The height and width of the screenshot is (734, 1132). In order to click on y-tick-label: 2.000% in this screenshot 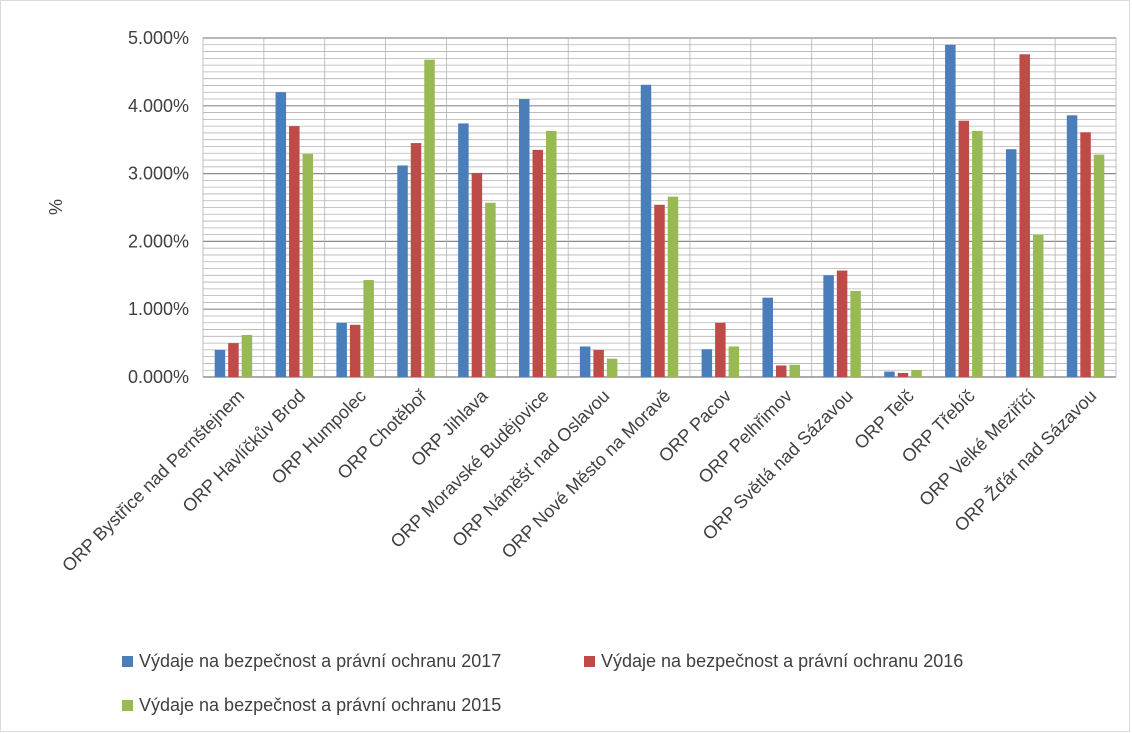, I will do `click(158, 241)`.